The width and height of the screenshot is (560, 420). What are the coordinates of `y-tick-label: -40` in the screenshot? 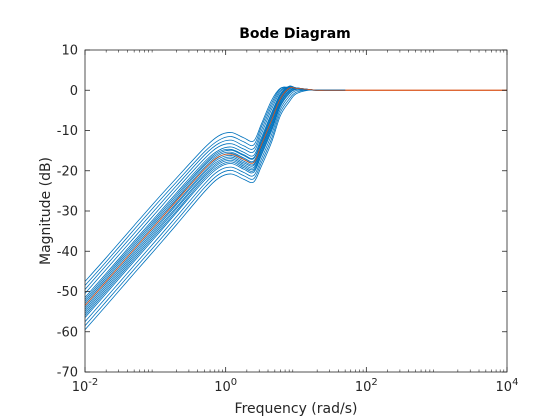 It's located at (67, 252).